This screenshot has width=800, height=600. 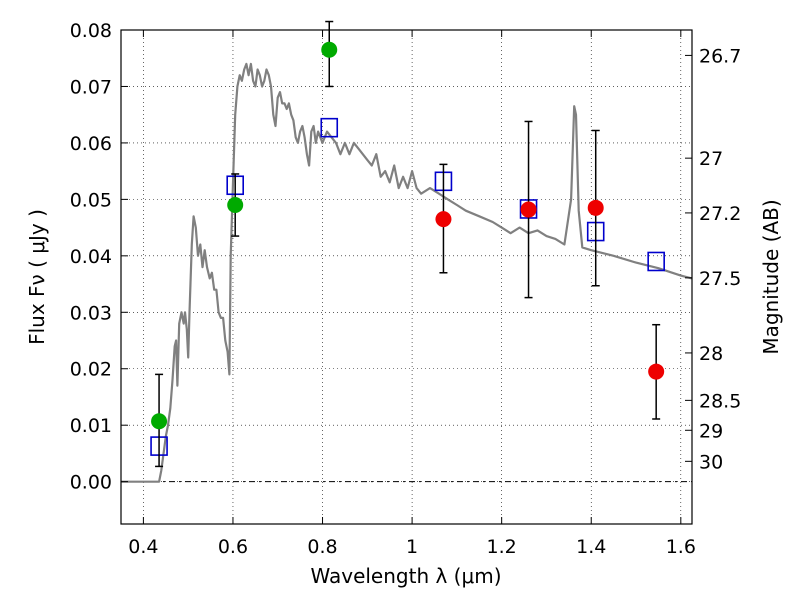 What do you see at coordinates (91, 426) in the screenshot?
I see `y-tick-label: 0.01` at bounding box center [91, 426].